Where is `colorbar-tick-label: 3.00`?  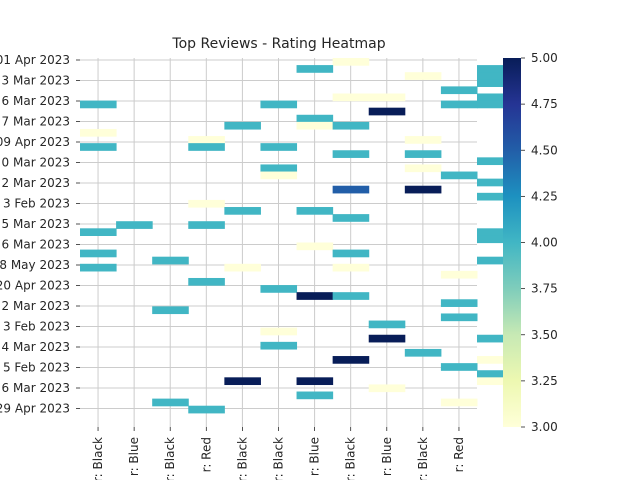
colorbar-tick-label: 3.00 is located at coordinates (544, 427).